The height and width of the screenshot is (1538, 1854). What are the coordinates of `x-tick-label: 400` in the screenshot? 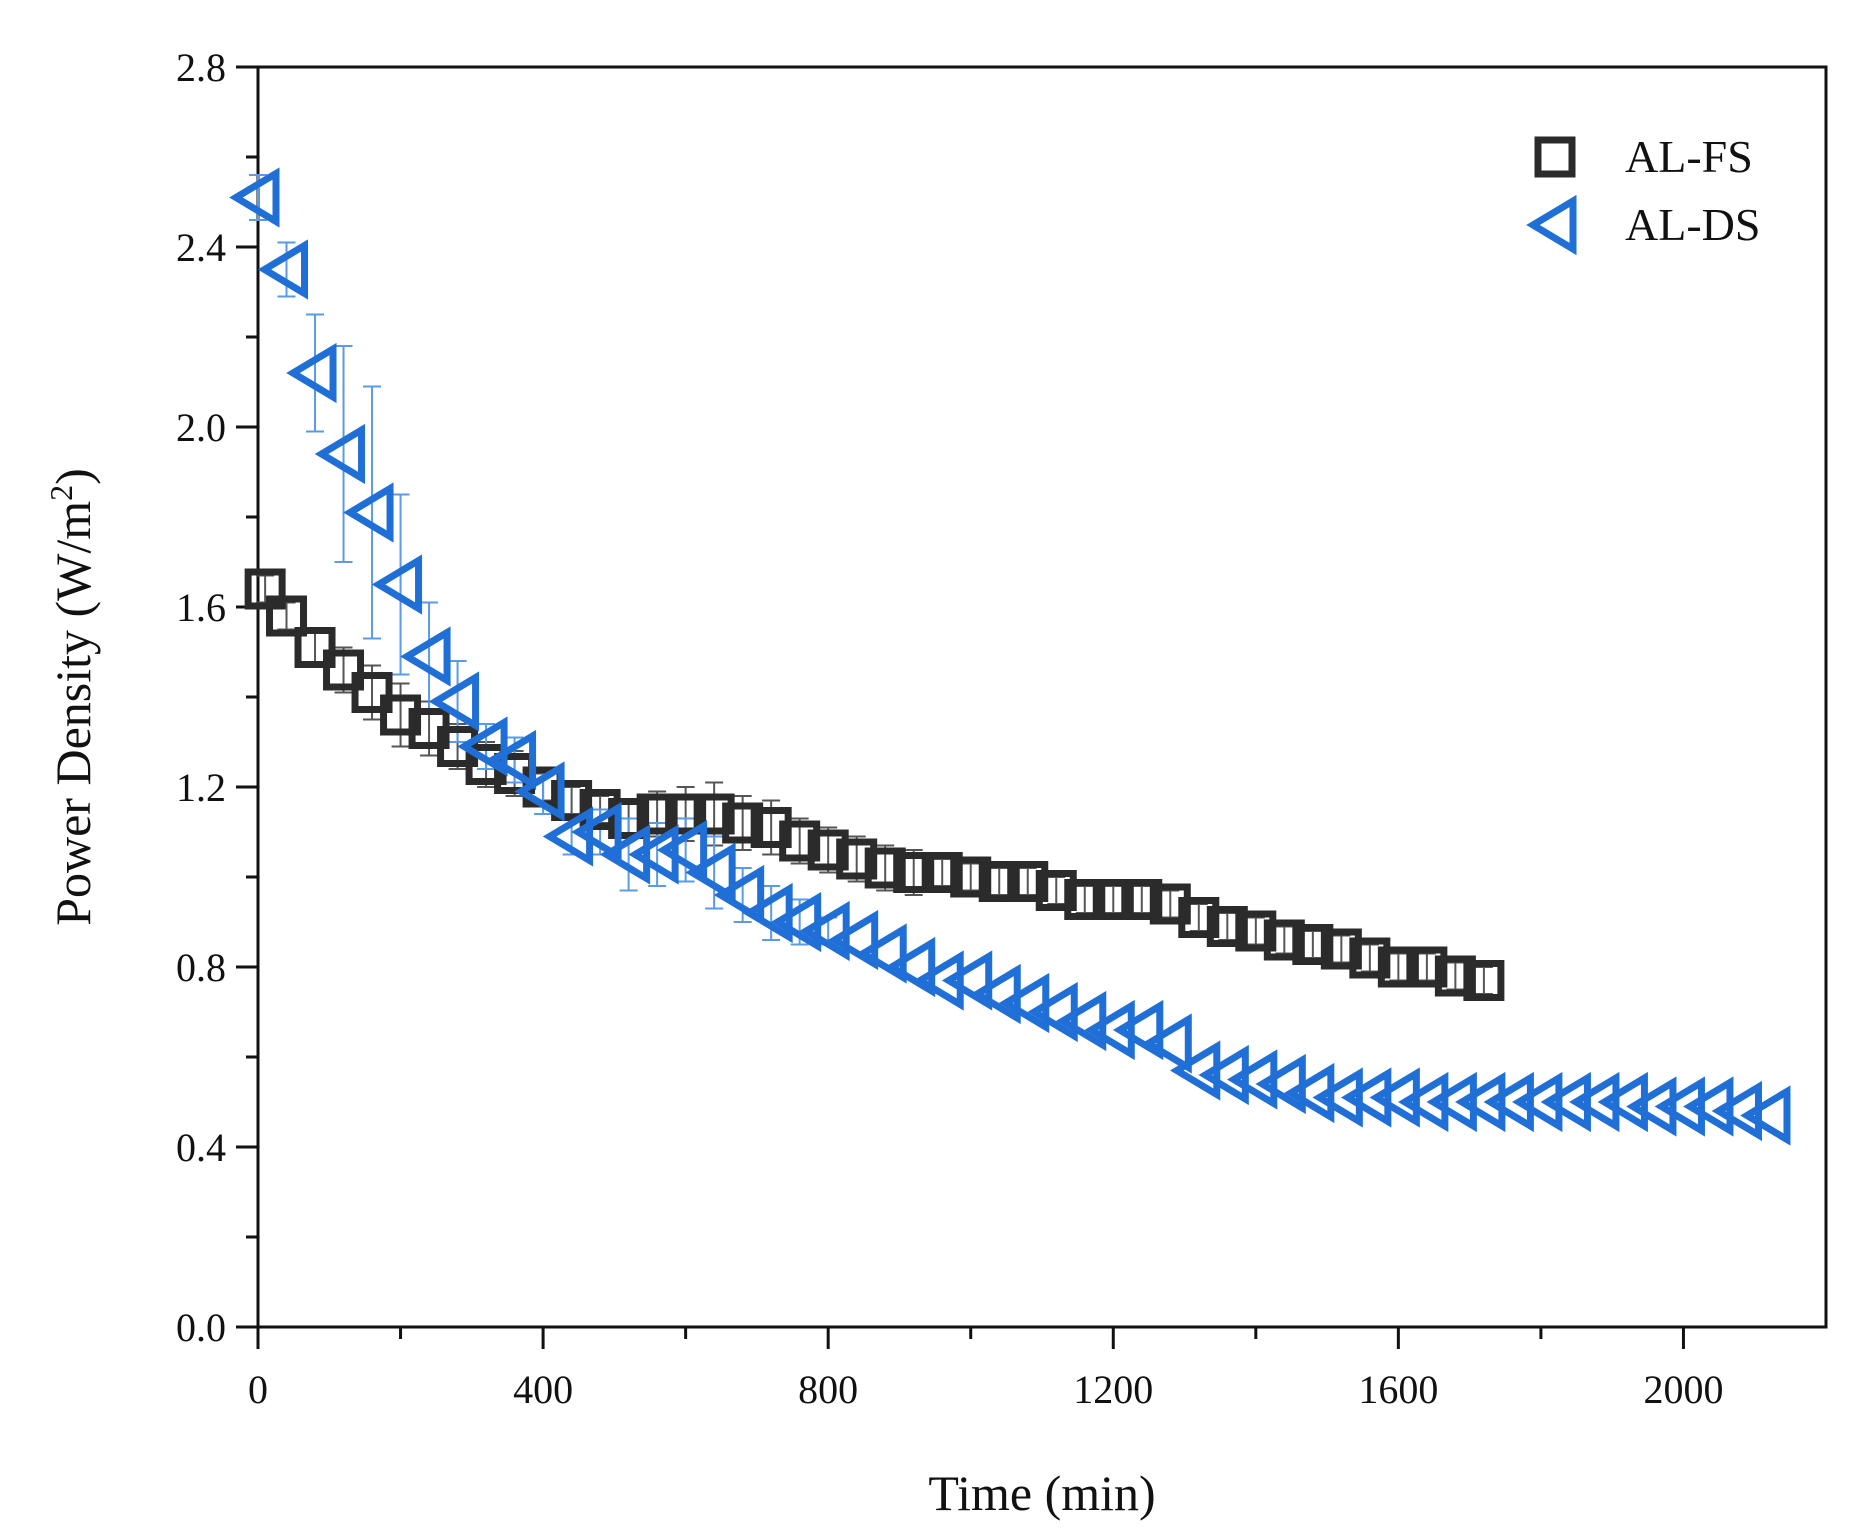 It's located at (543, 1389).